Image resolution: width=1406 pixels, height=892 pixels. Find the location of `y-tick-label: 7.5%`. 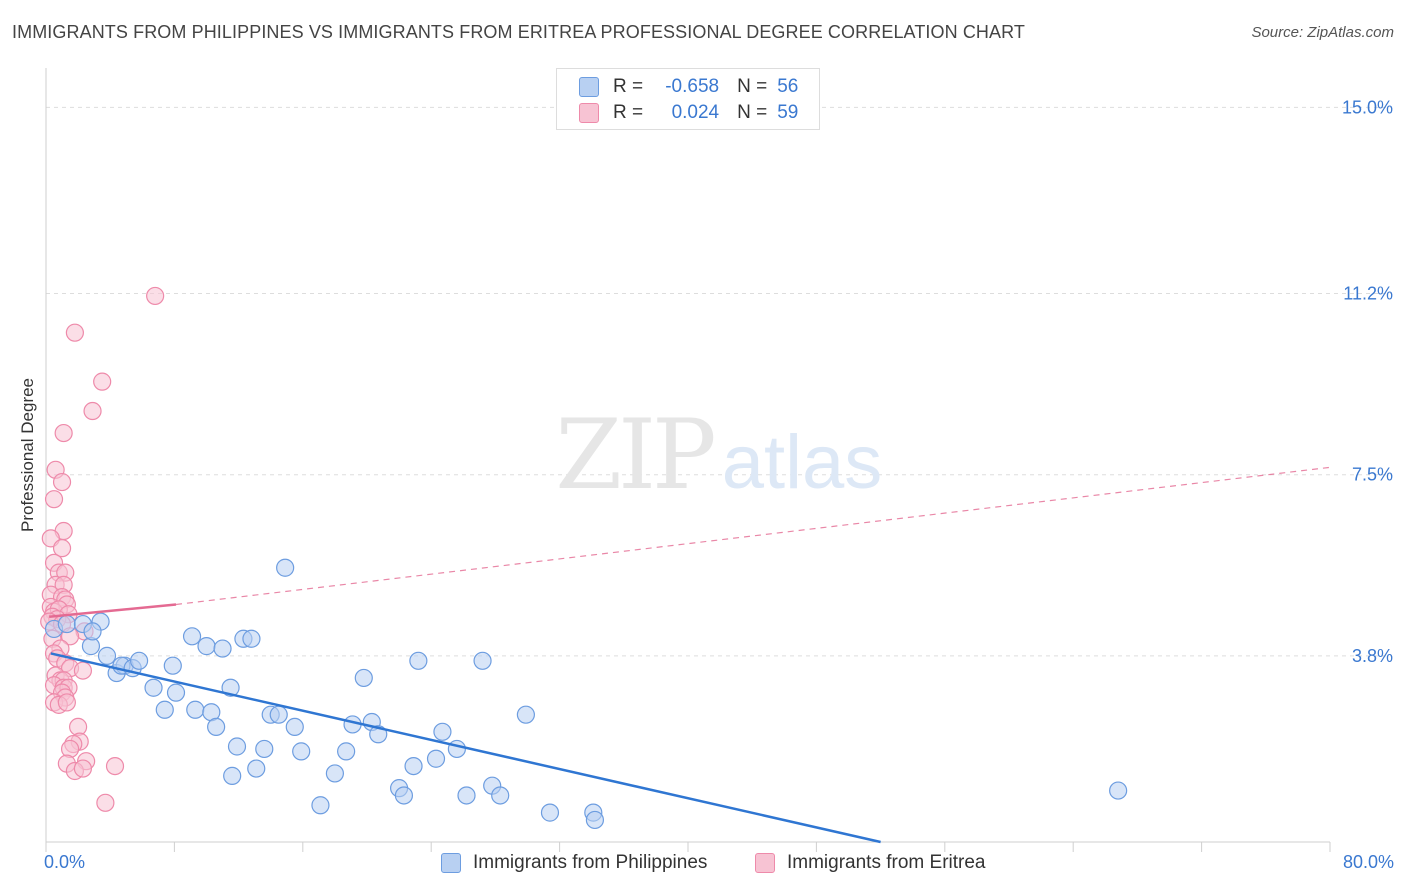

y-tick-label: 7.5% is located at coordinates (1372, 475).